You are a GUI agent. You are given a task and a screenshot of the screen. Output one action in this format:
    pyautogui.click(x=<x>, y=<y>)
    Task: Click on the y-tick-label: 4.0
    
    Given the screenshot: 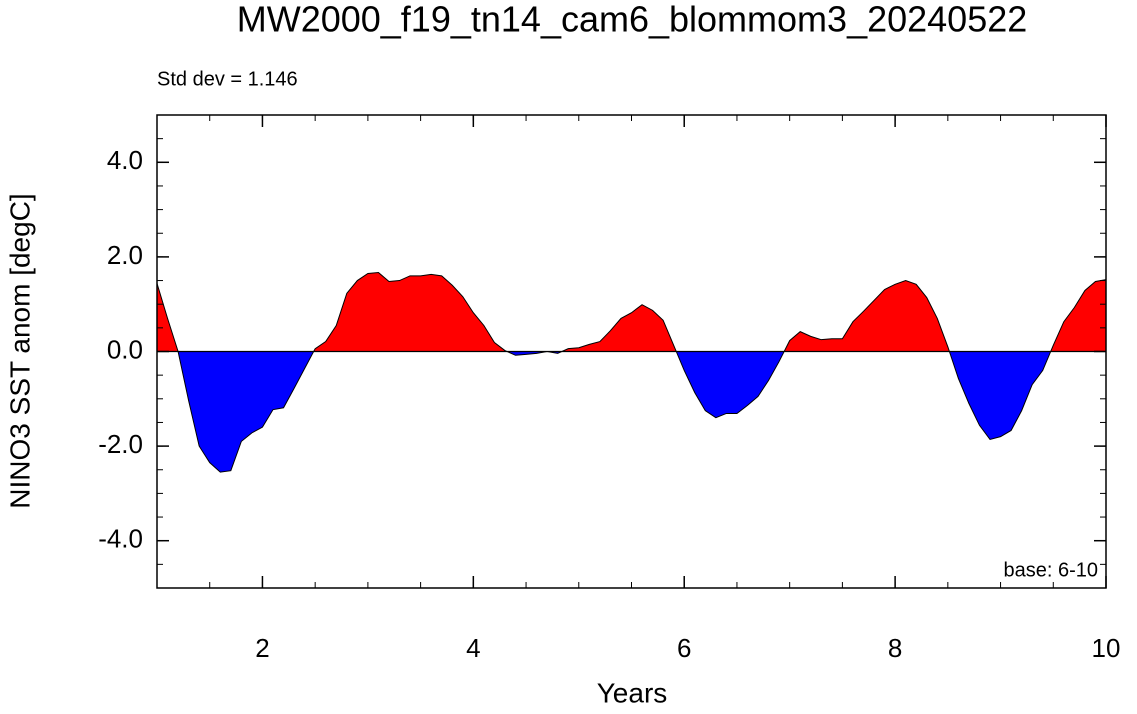 What is the action you would take?
    pyautogui.click(x=125, y=160)
    